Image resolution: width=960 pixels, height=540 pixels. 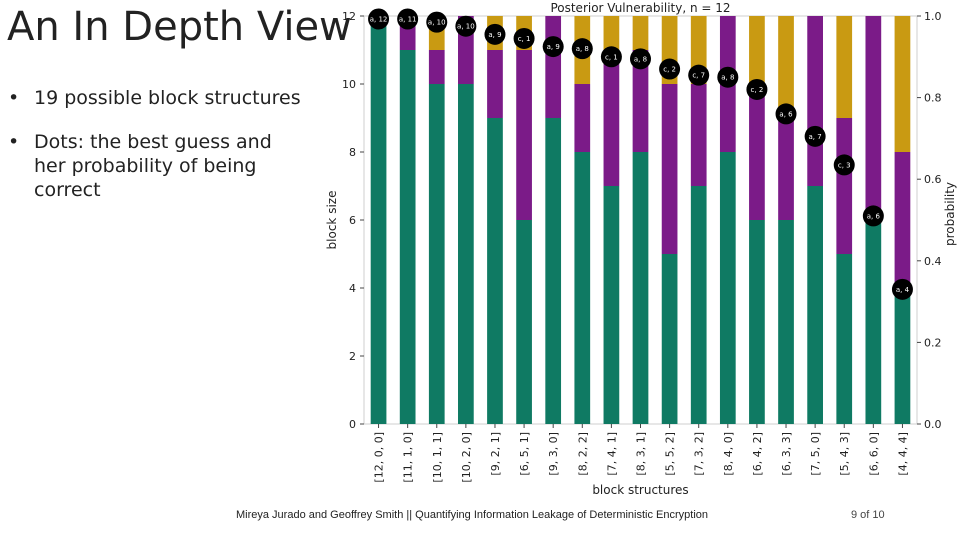 I want to click on best-guess-label: a, 6, so click(x=786, y=114).